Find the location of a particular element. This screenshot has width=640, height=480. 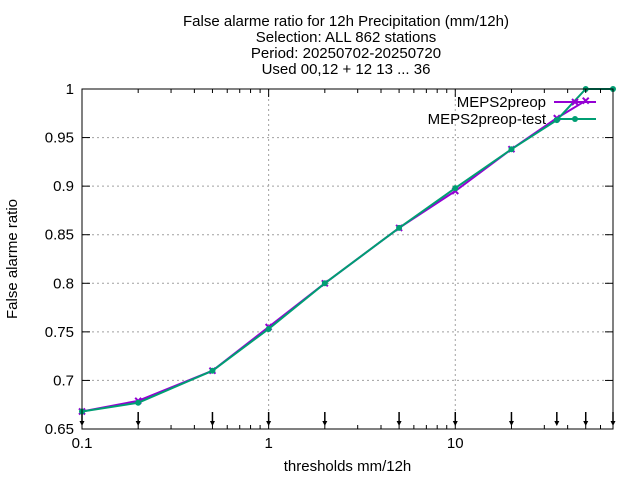

title-line: Period: 20250702-20250720 is located at coordinates (346, 53).